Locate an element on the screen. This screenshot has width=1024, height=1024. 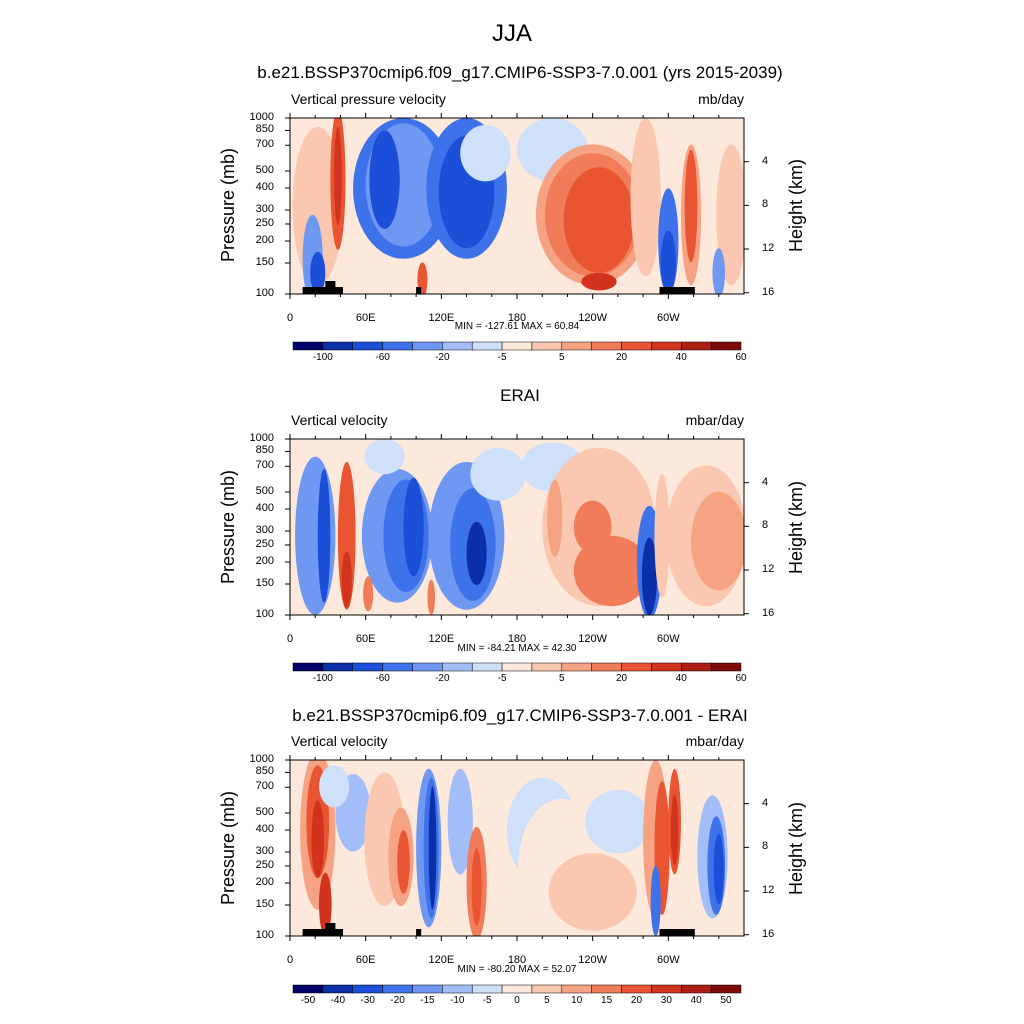
colorbar-label: 50 is located at coordinates (726, 1000).